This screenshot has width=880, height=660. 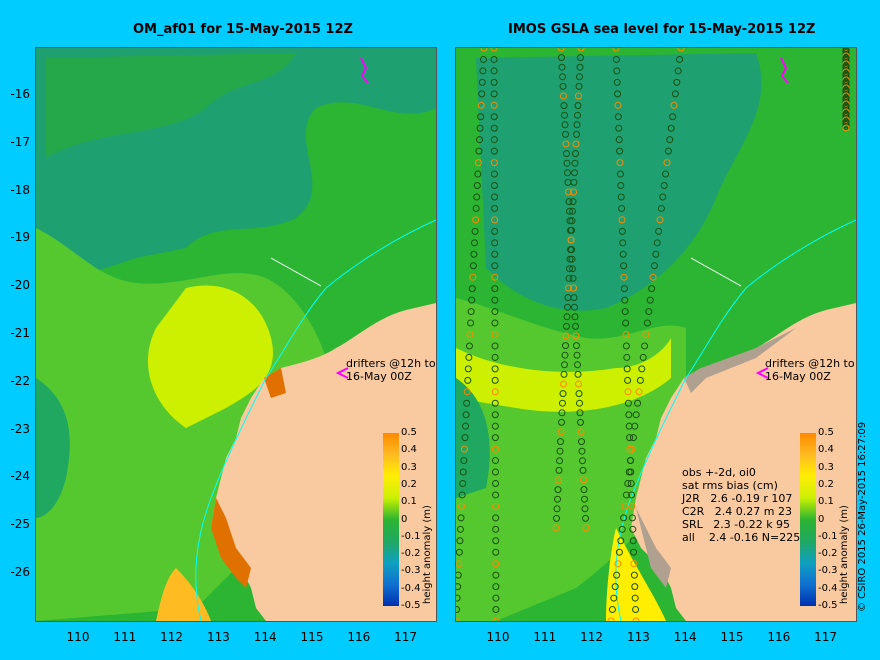 What do you see at coordinates (716, 272) in the screenshot?
I see `section-line` at bounding box center [716, 272].